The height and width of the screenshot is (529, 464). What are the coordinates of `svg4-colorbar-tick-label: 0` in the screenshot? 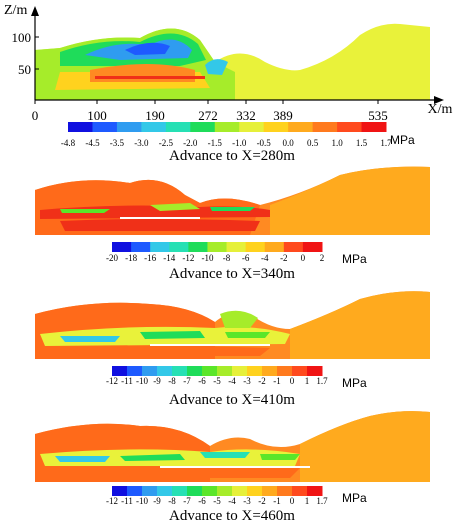 It's located at (292, 501).